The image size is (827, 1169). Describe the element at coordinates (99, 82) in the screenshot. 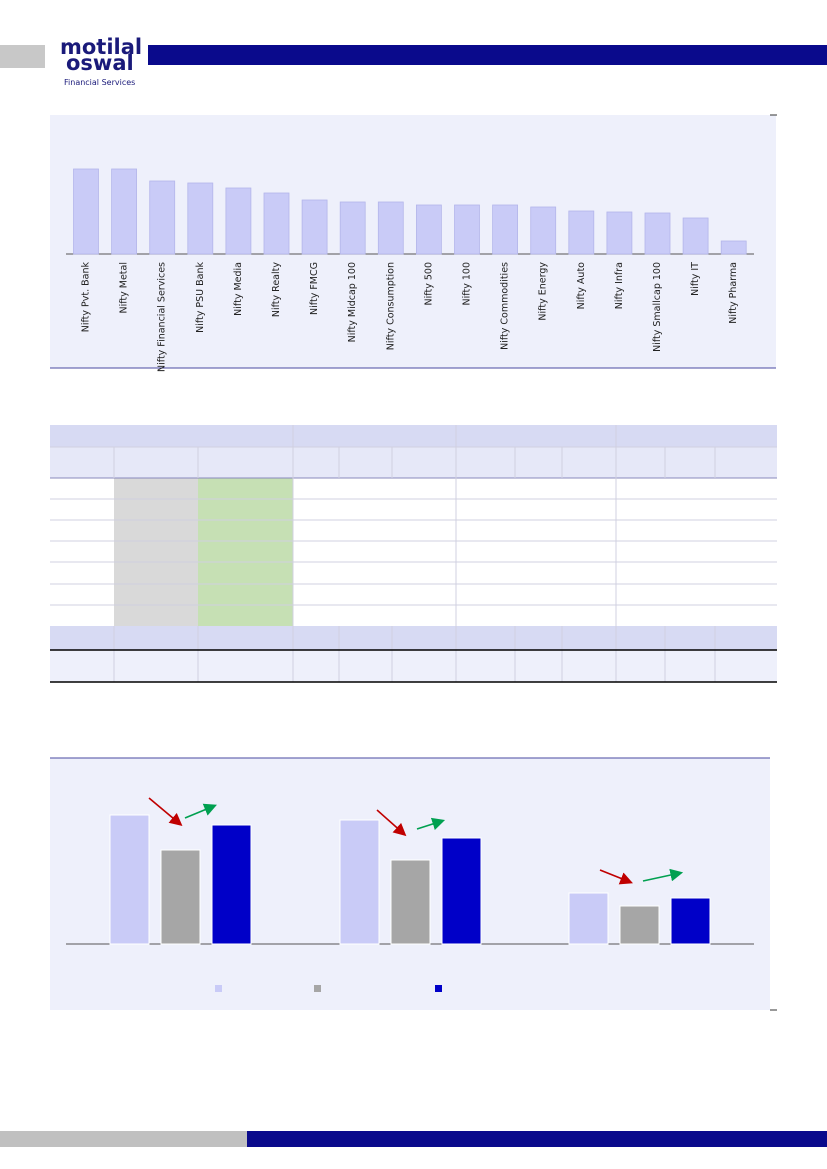

I see `logo-tagline: Financial Services` at that location.